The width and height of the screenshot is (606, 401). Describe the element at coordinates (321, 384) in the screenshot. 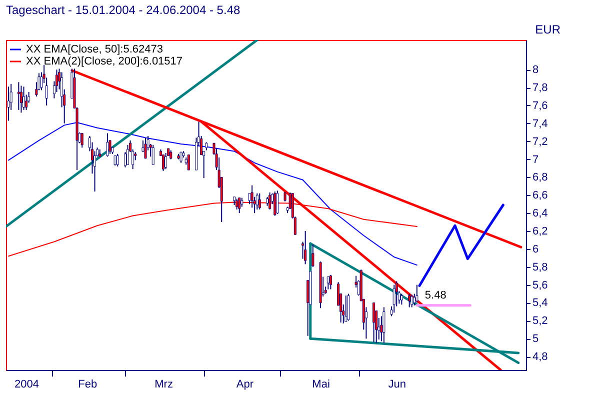

I see `x-tick-label: Mai` at that location.